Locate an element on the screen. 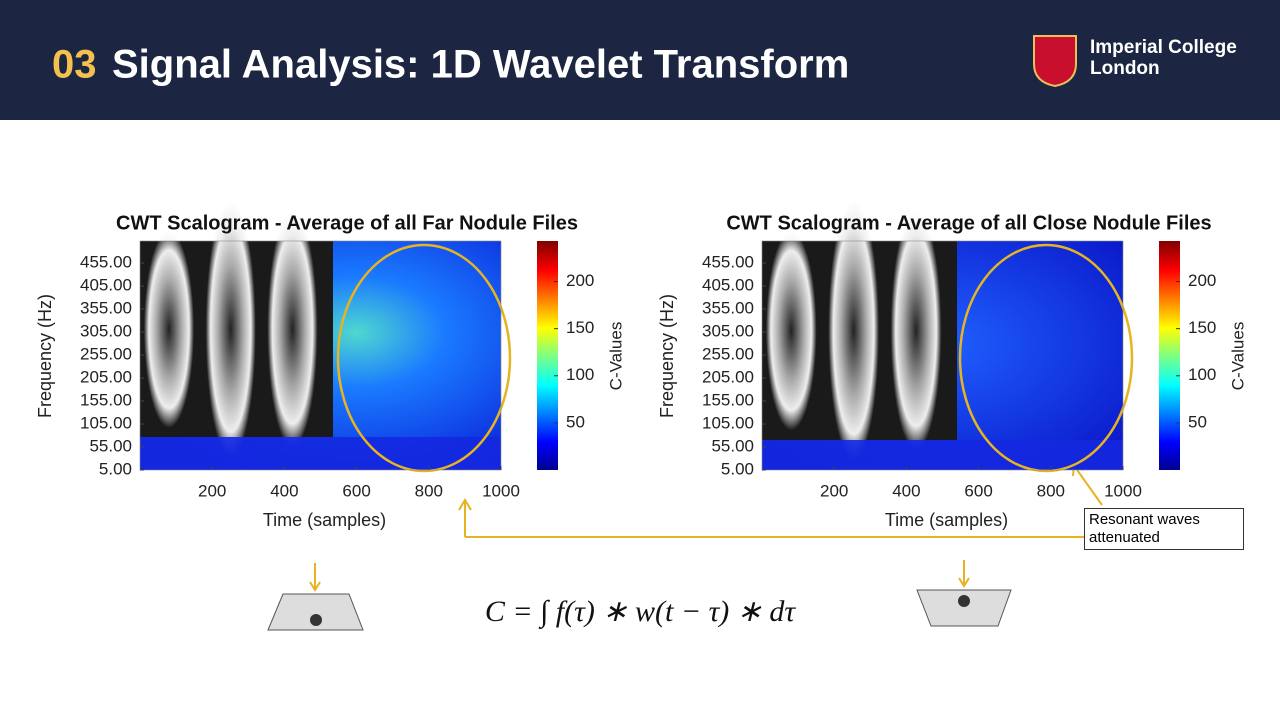  slide-title: Signal Analysis: 1D Wavelet Transform is located at coordinates (480, 65).